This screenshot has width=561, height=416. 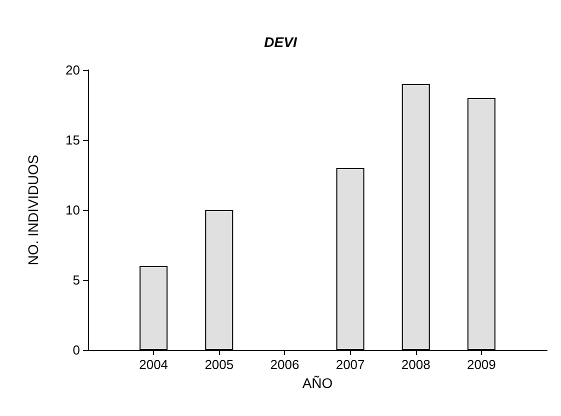 I want to click on x-tick-label: 2005, so click(x=219, y=364).